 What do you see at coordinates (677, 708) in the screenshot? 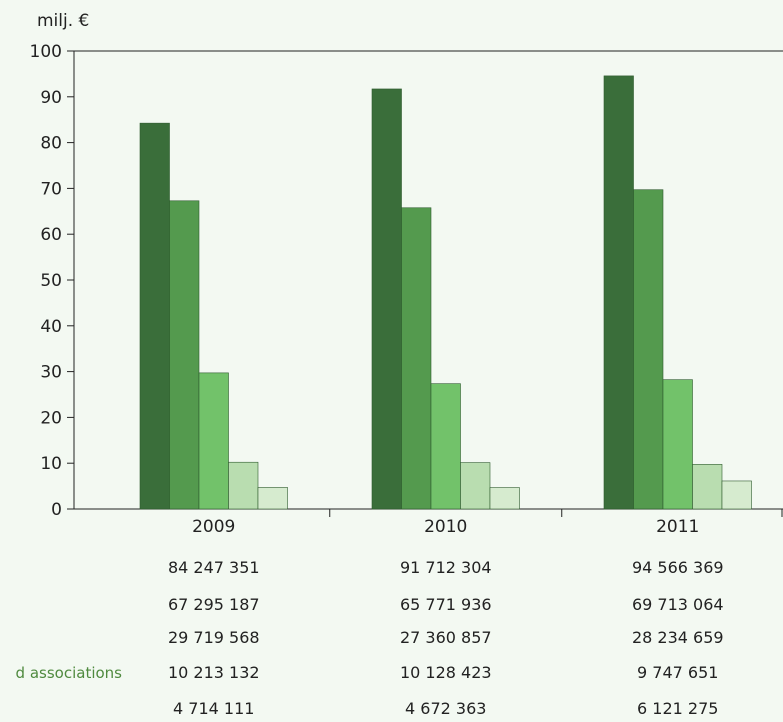
I see `table-cell: 6 121 275` at bounding box center [677, 708].